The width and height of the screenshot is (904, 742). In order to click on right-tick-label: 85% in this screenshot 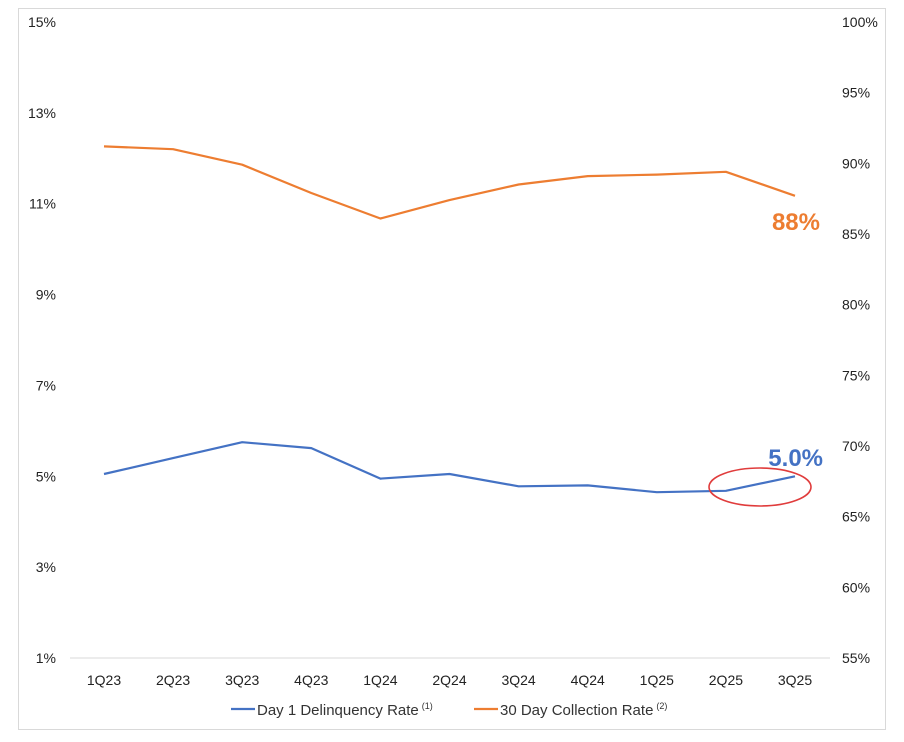, I will do `click(856, 234)`.